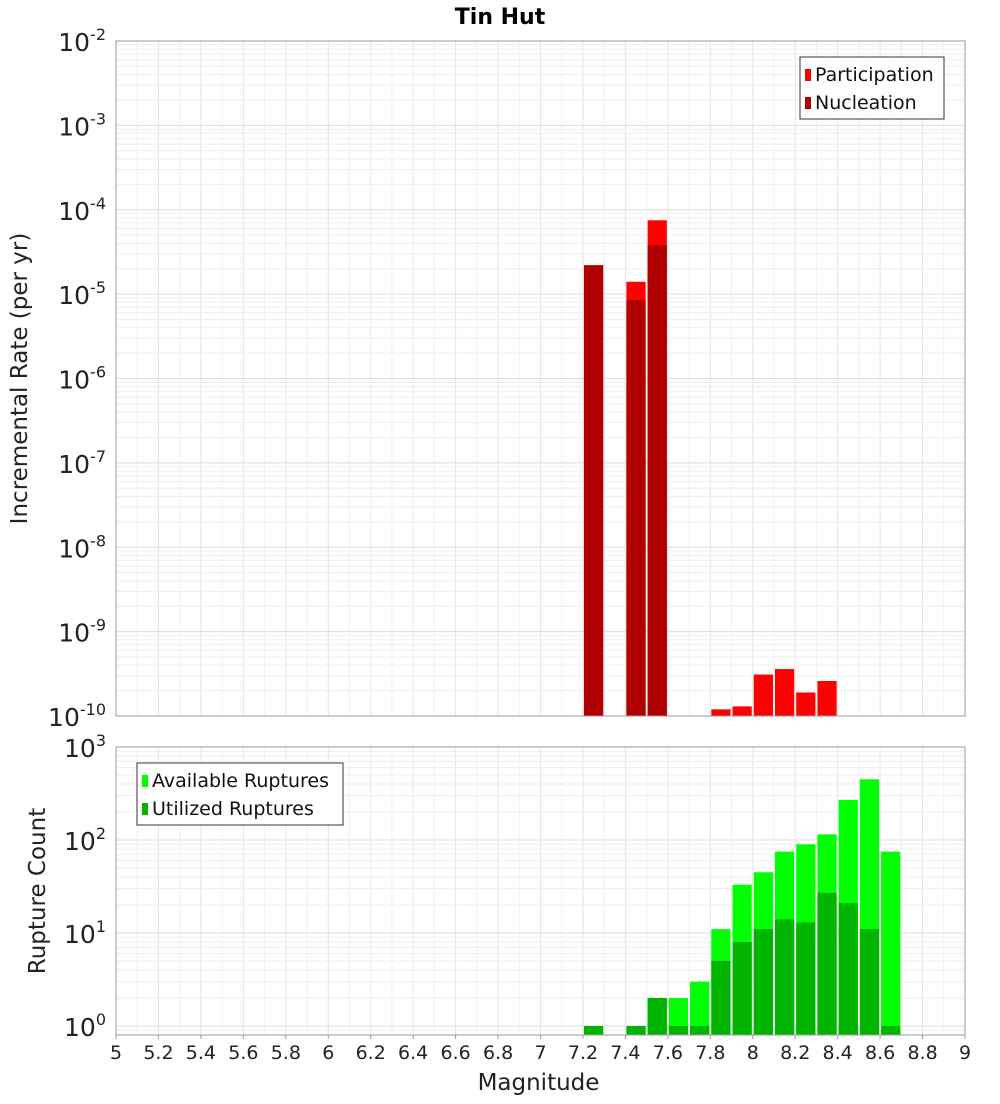 The width and height of the screenshot is (1000, 1104). What do you see at coordinates (85, 840) in the screenshot?
I see `bottom-y-tick-label: 10²` at bounding box center [85, 840].